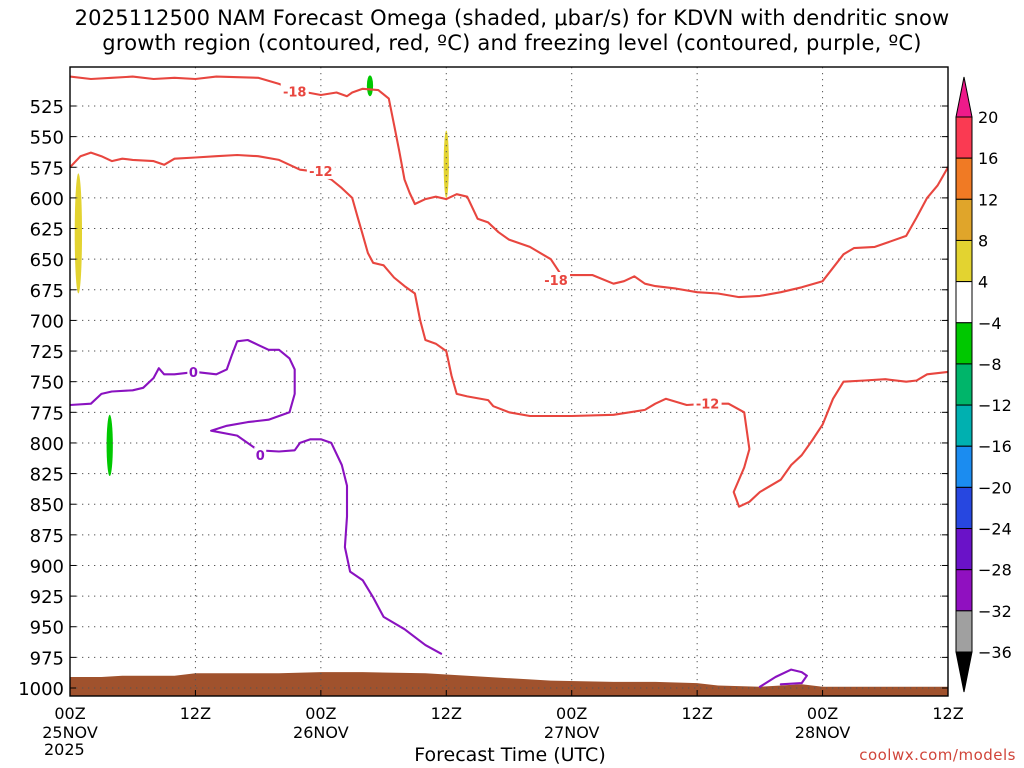 Image resolution: width=1024 pixels, height=768 pixels. Describe the element at coordinates (823, 732) in the screenshot. I see `x-tick-sublabel-72: 28NOV` at that location.